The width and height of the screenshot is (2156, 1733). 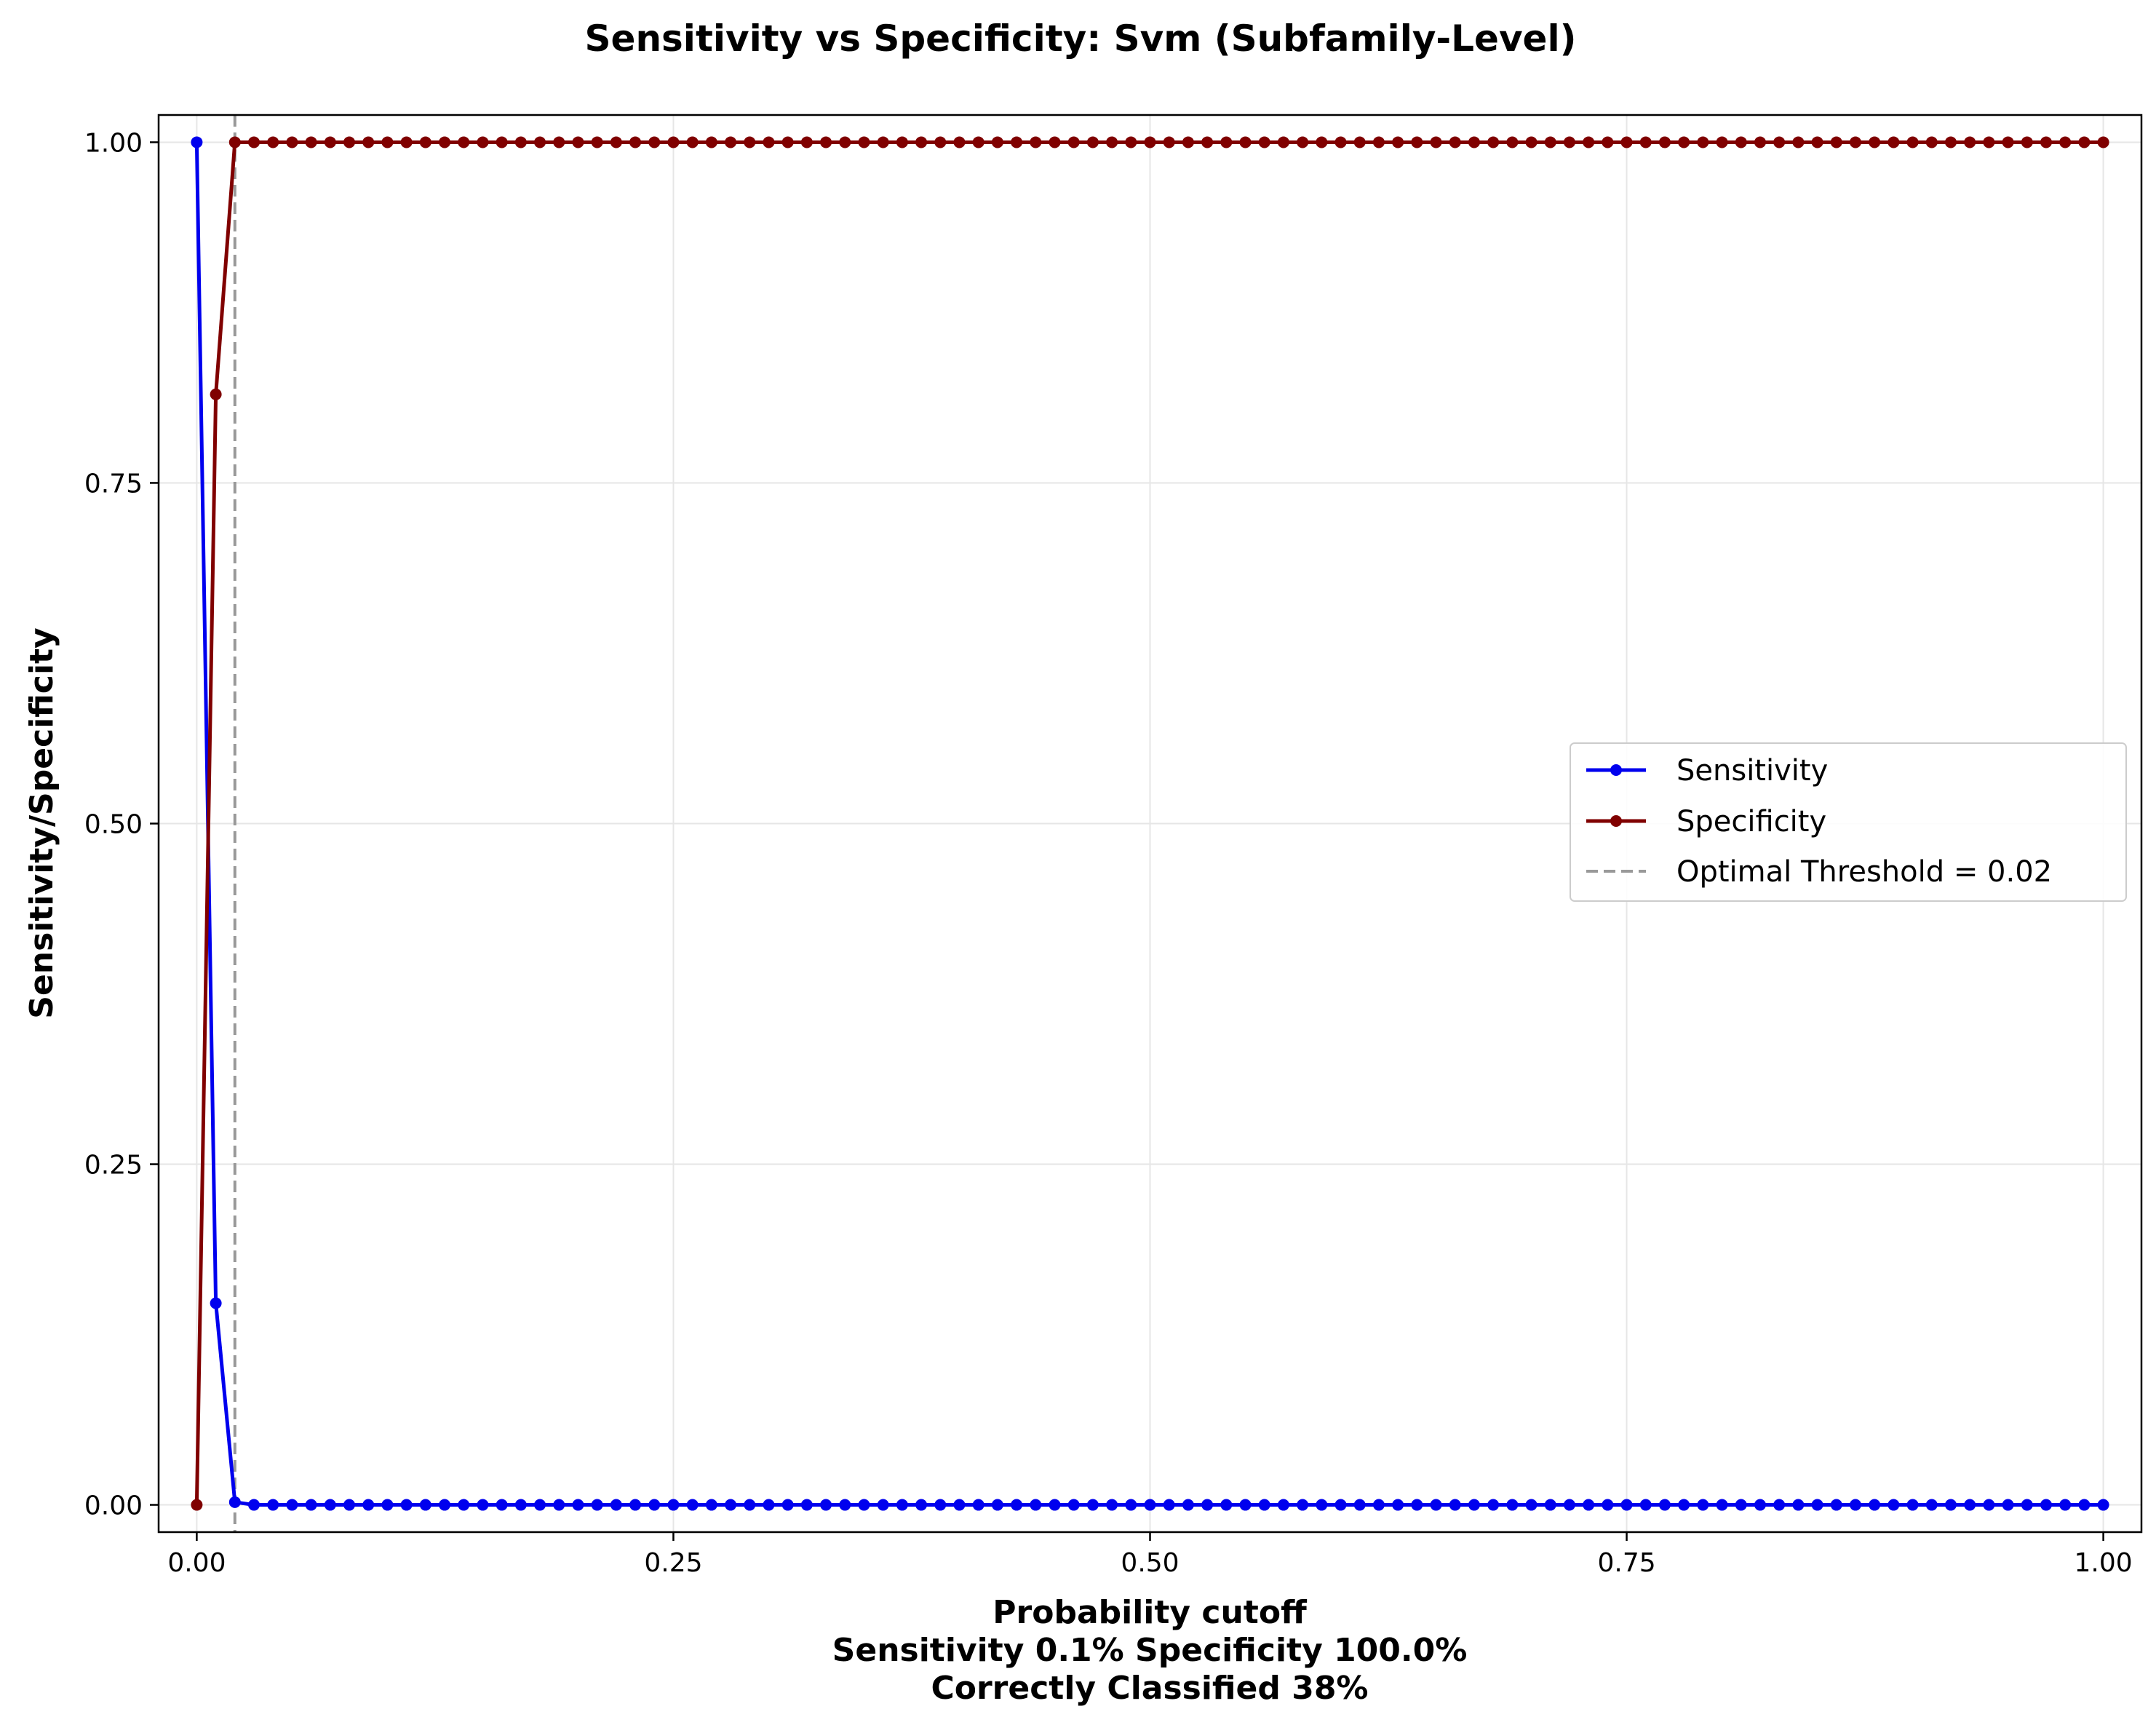 What do you see at coordinates (114, 1506) in the screenshot?
I see `y-tick-label: 0.00` at bounding box center [114, 1506].